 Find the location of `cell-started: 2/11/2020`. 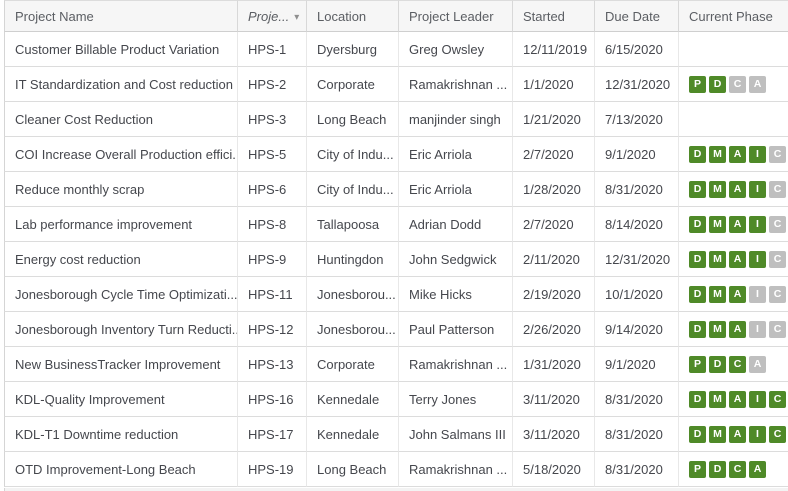

cell-started: 2/11/2020 is located at coordinates (553, 259).